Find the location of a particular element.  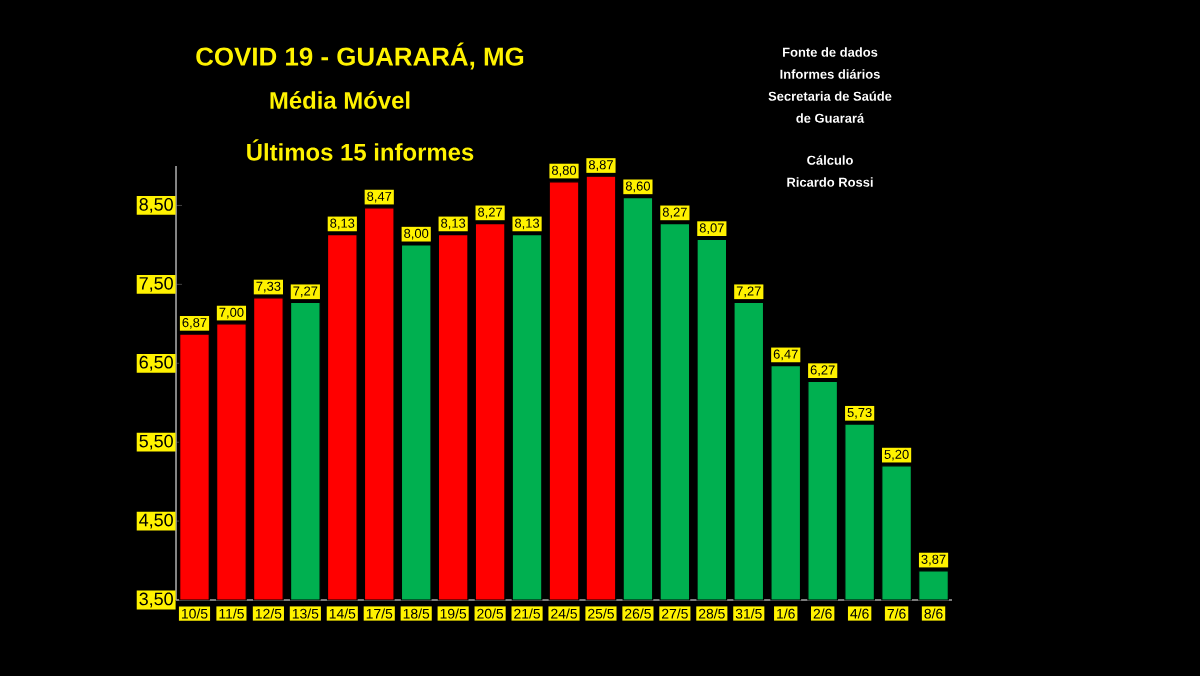

y-tick-label: 4,50 is located at coordinates (156, 521).